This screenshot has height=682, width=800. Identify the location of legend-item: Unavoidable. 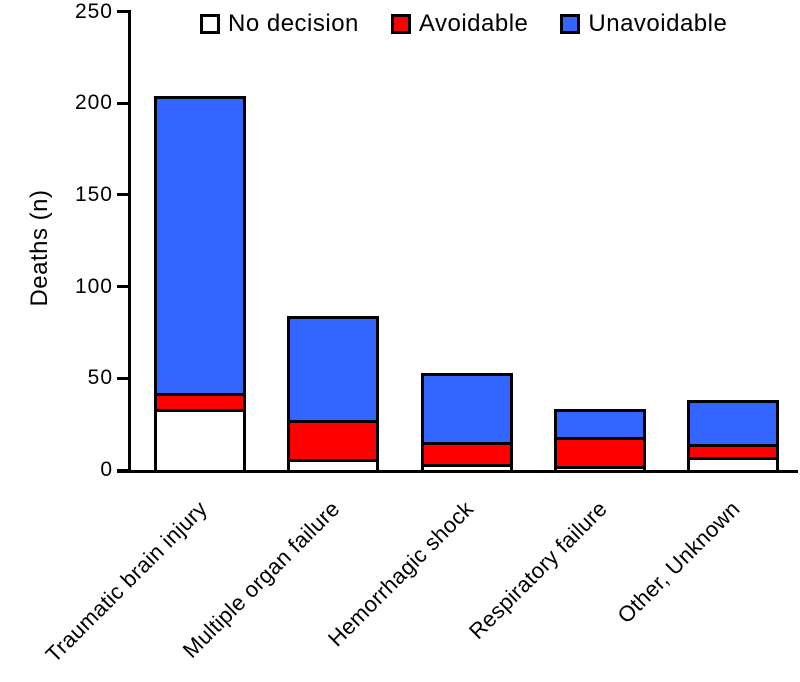
(643, 24).